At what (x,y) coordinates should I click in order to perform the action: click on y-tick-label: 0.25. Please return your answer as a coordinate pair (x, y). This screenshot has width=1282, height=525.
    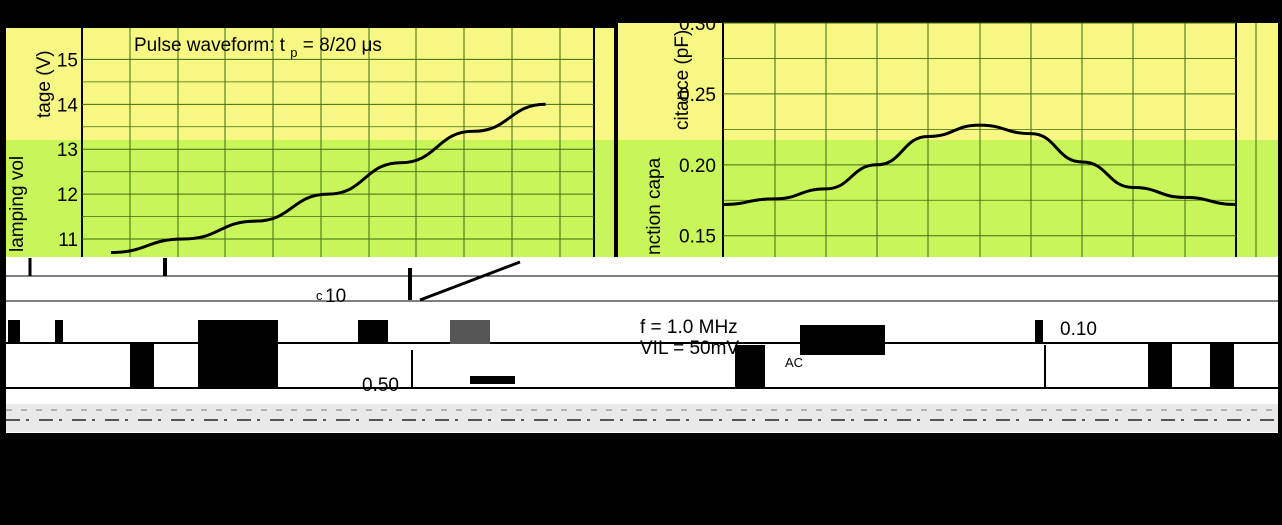
    Looking at the image, I should click on (697, 95).